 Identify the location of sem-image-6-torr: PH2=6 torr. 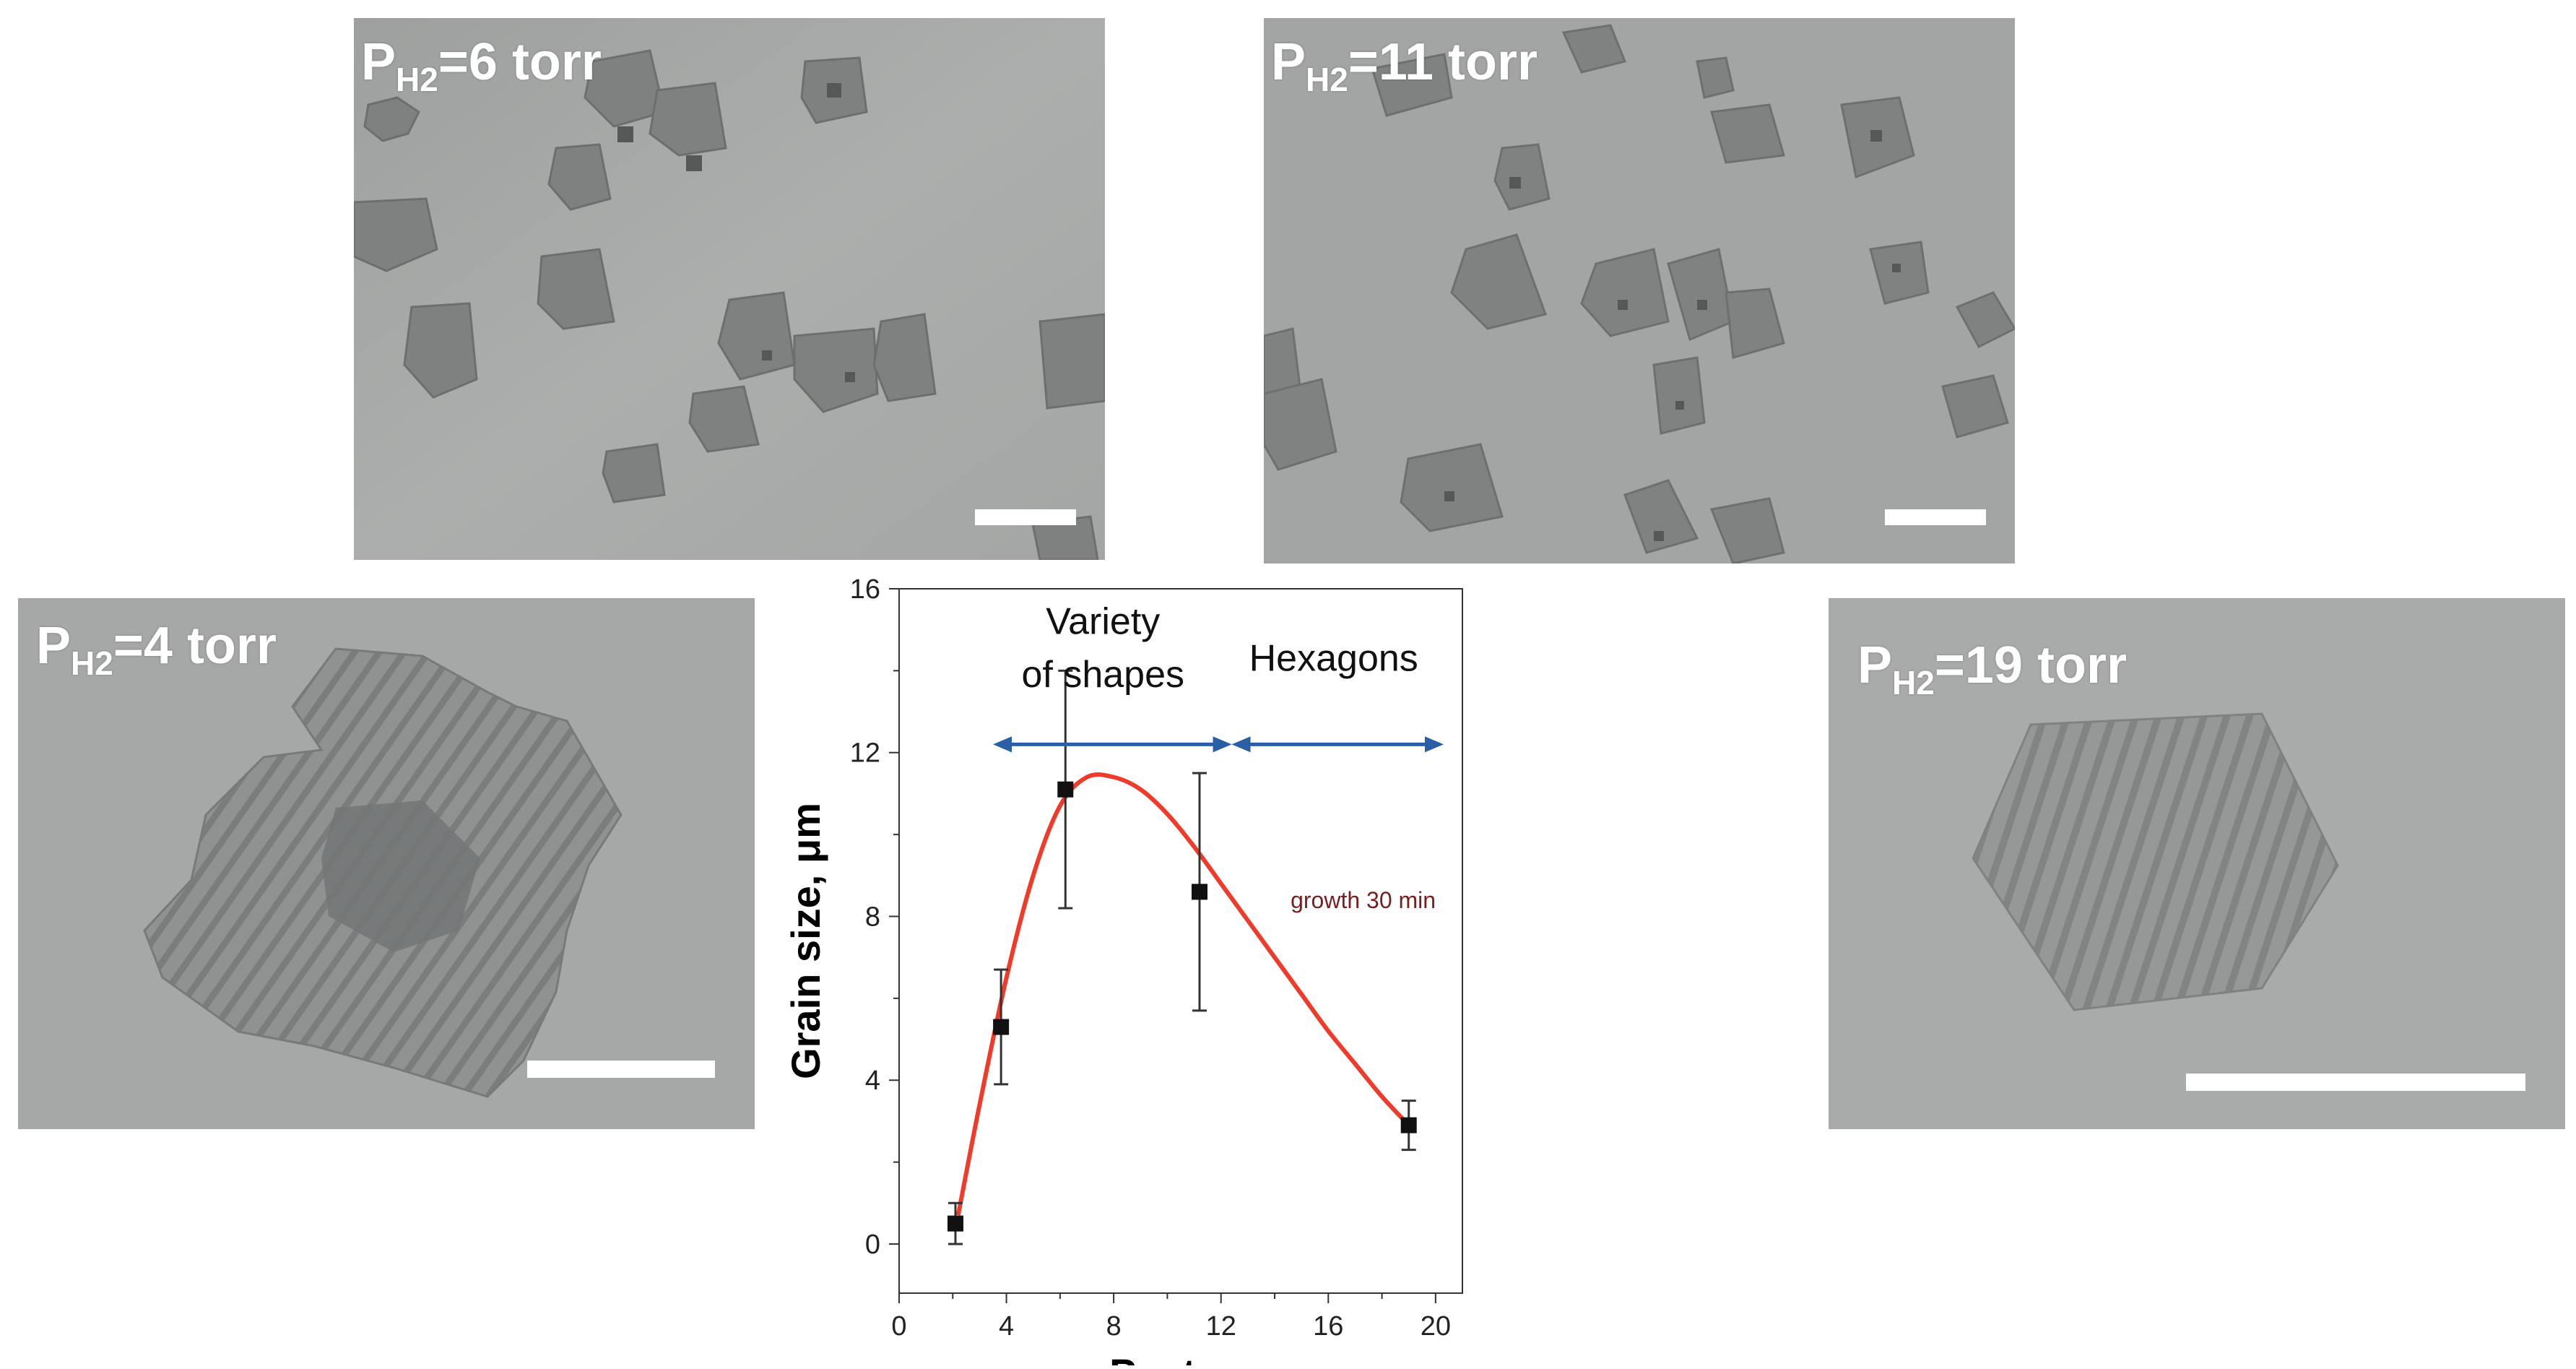
(729, 289).